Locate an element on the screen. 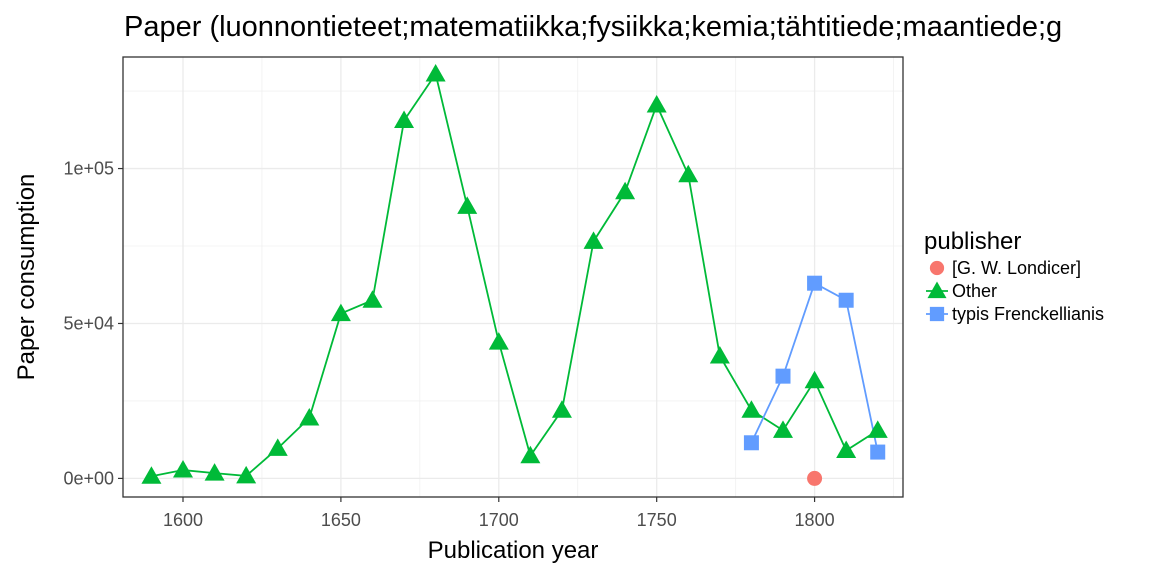 The width and height of the screenshot is (1152, 576). x-tick-label: 1800 is located at coordinates (815, 520).